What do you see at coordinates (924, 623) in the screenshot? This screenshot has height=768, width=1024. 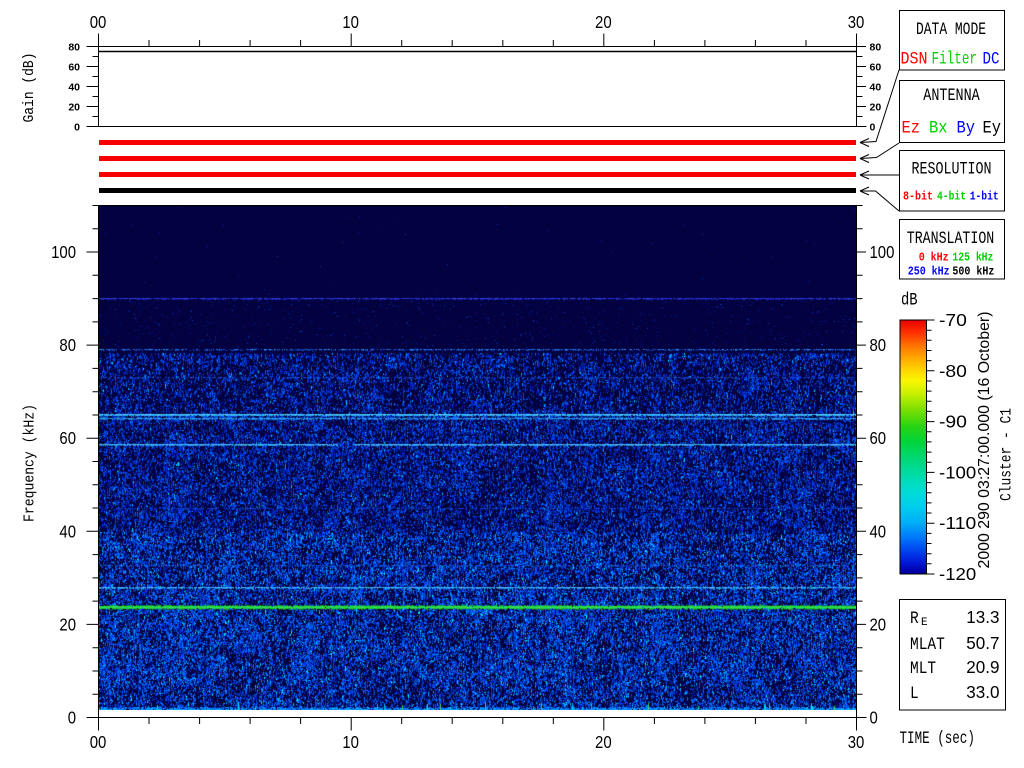 I see `svg-text: E` at bounding box center [924, 623].